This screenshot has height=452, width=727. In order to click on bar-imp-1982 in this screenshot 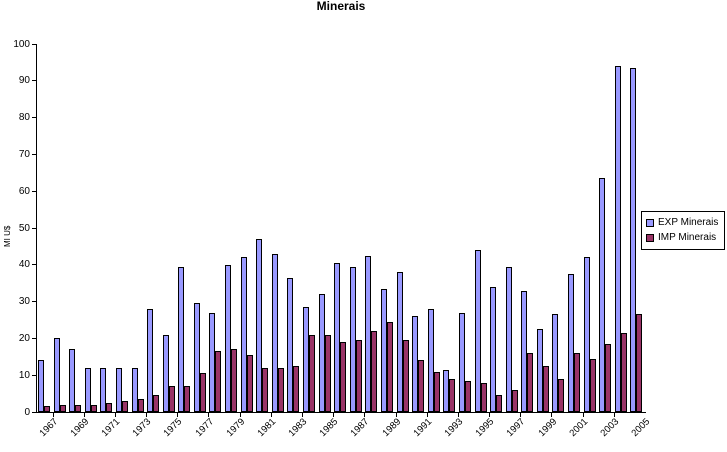, I will do `click(280, 390)`.